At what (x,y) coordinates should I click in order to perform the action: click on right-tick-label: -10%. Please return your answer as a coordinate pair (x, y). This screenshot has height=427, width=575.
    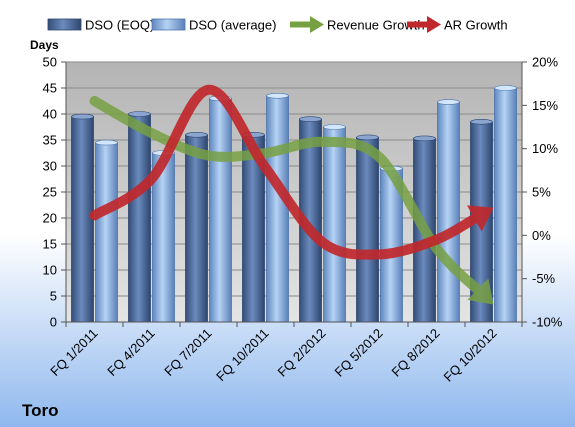
    Looking at the image, I should click on (547, 322).